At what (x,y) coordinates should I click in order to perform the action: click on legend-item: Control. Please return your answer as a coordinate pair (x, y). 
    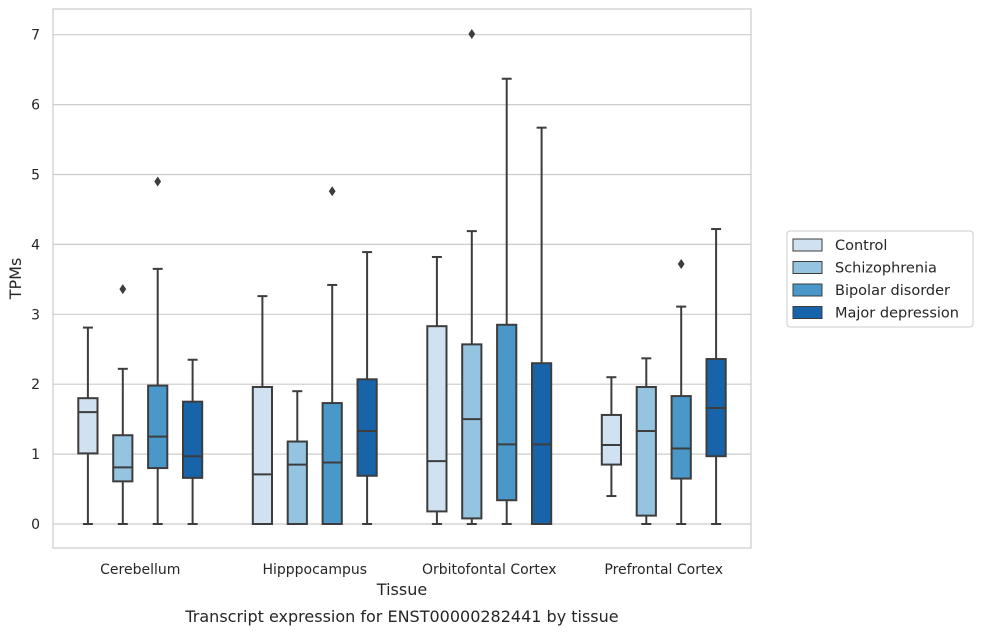
    Looking at the image, I should click on (839, 246).